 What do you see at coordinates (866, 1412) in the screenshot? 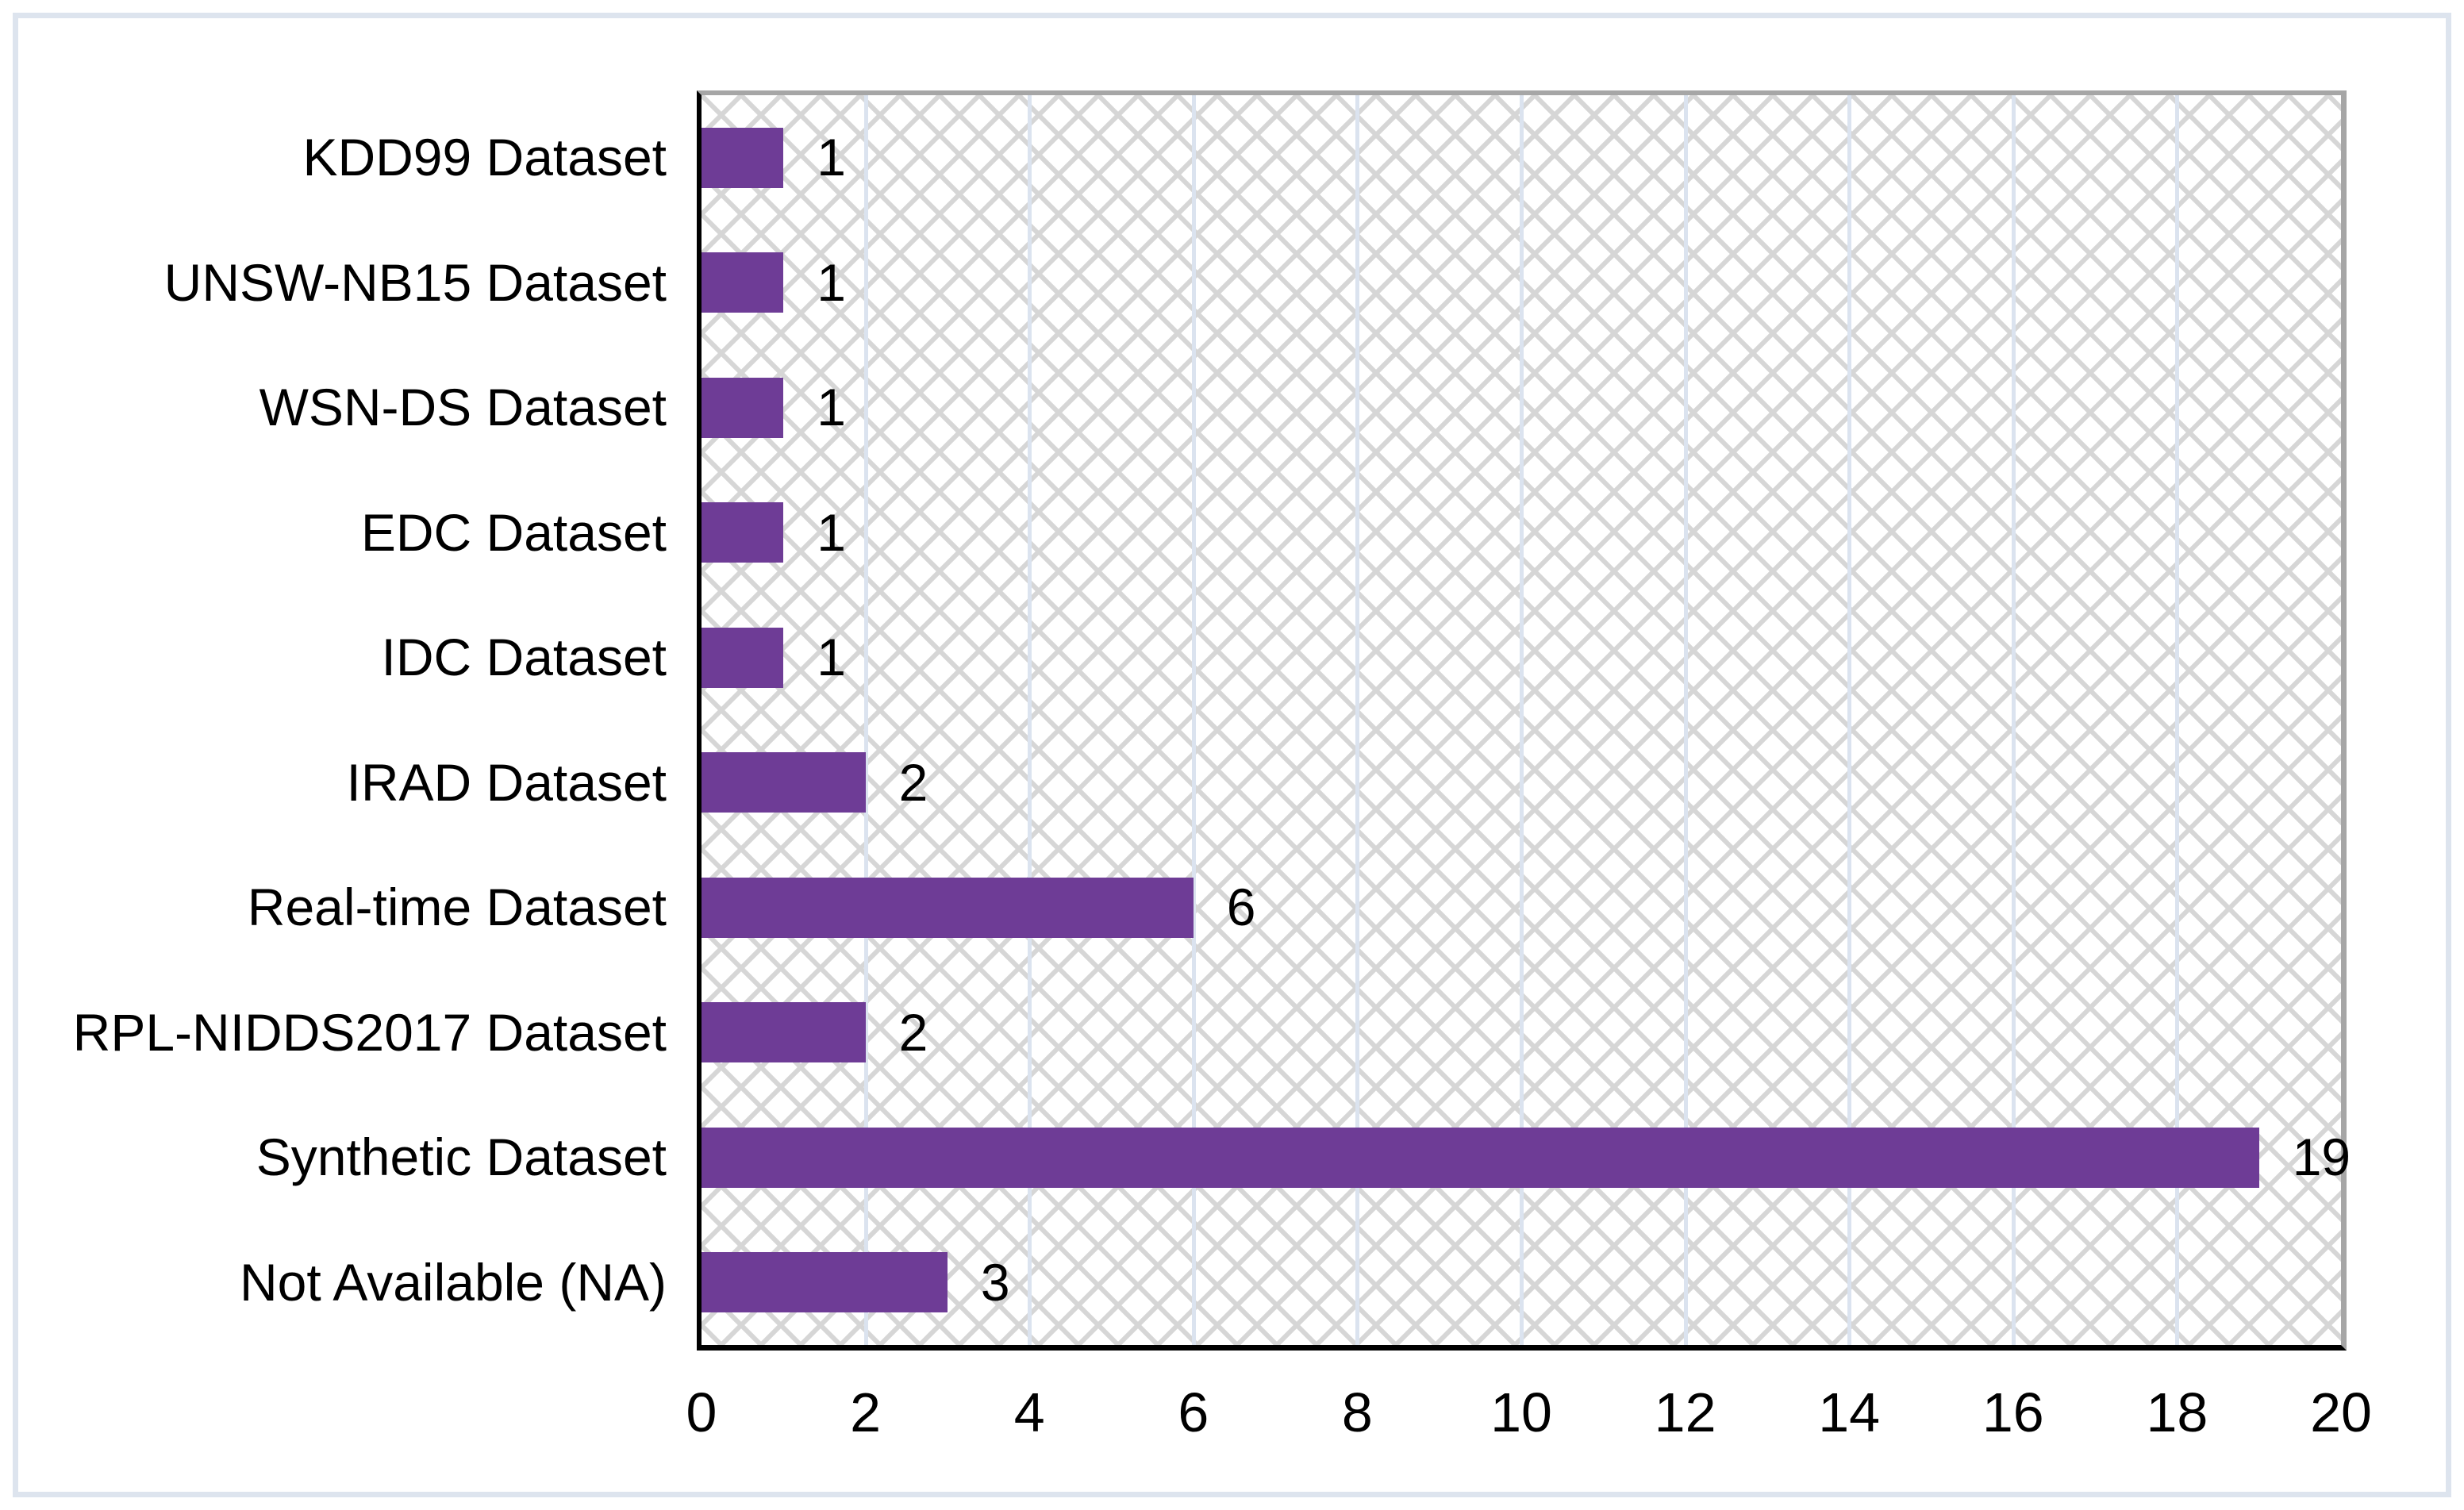
I see `x-tick-label: 2` at bounding box center [866, 1412].